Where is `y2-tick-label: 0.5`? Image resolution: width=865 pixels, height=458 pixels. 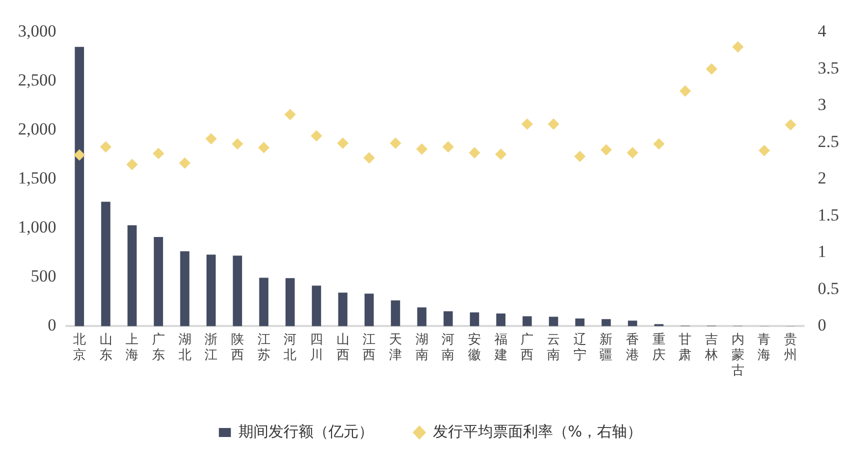
y2-tick-label: 0.5 is located at coordinates (828, 288).